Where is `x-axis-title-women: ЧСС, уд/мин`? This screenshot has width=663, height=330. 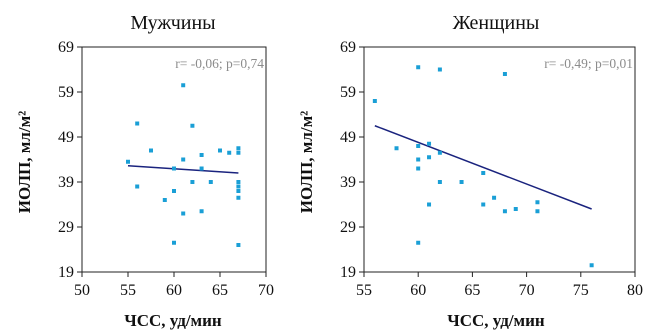 x-axis-title-women: ЧСС, уд/мин is located at coordinates (496, 320).